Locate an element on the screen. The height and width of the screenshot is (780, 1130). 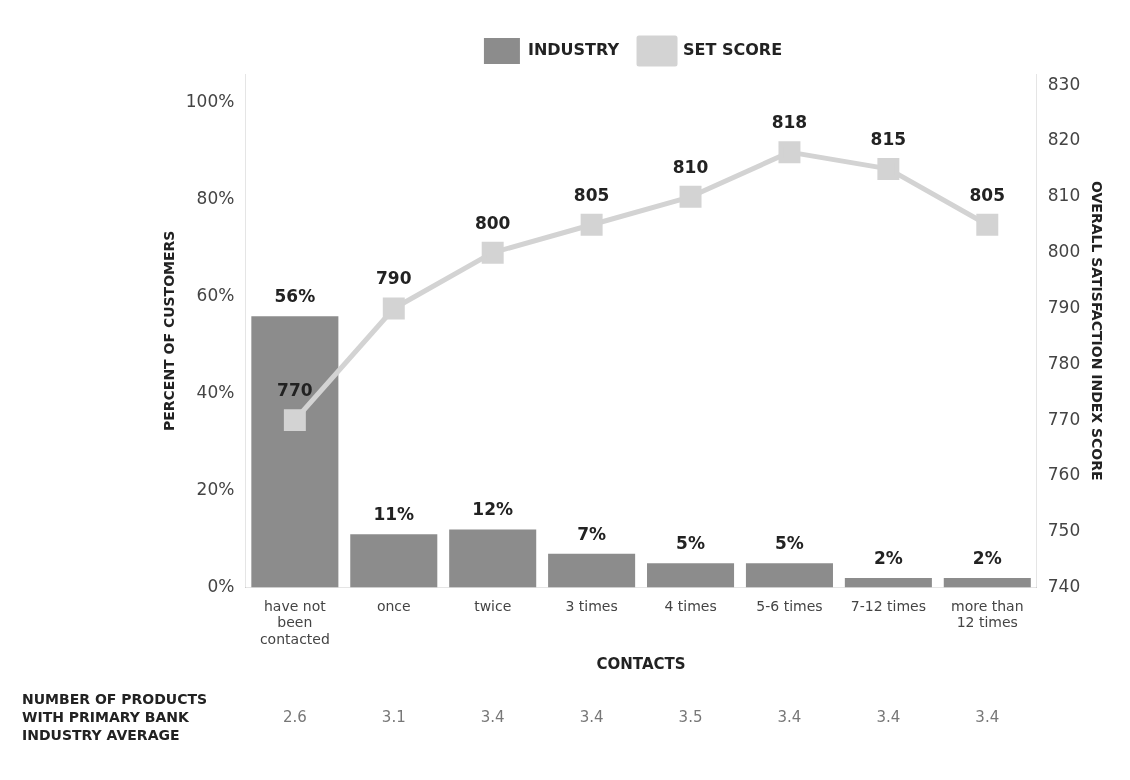
x-tick-label: more than 12 times is located at coordinates (987, 614).